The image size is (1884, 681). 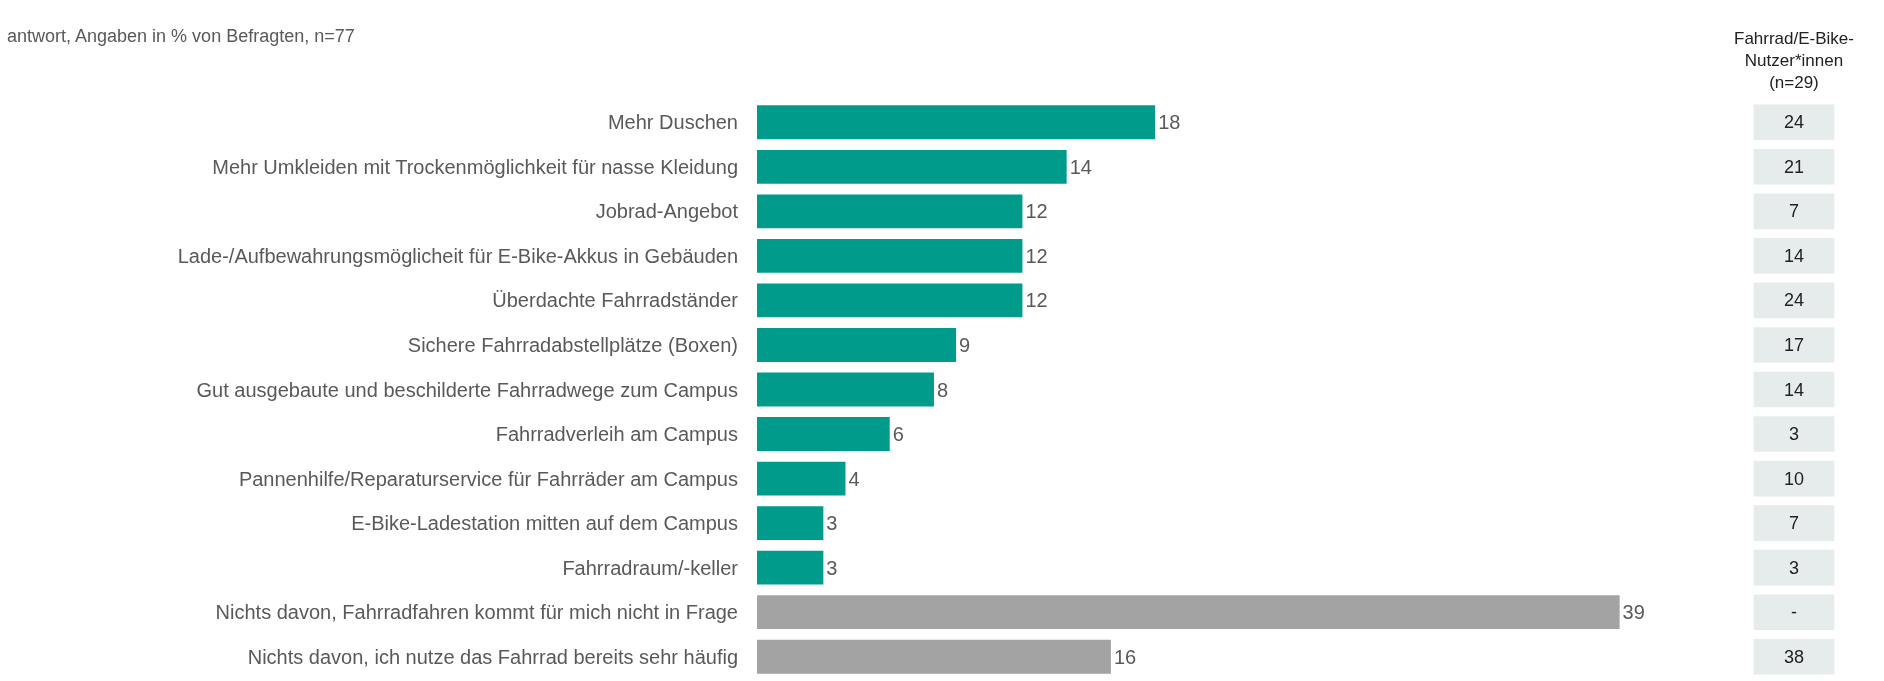 I want to click on y-tick-label: Fahrradraum/-keller, so click(x=650, y=567).